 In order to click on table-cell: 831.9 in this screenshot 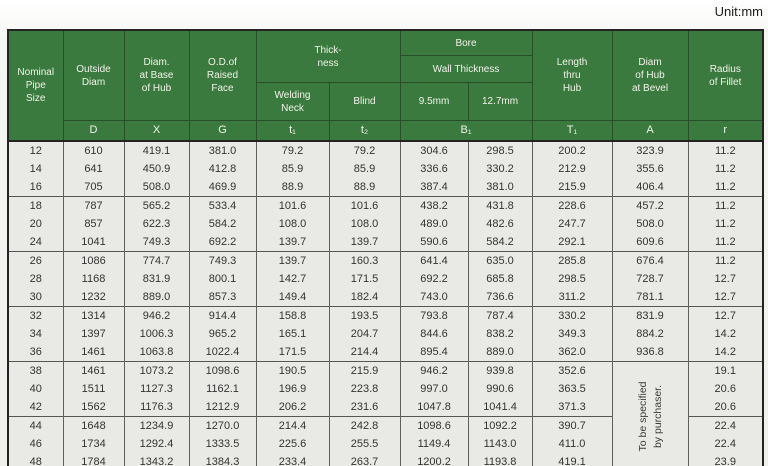, I will do `click(650, 315)`.